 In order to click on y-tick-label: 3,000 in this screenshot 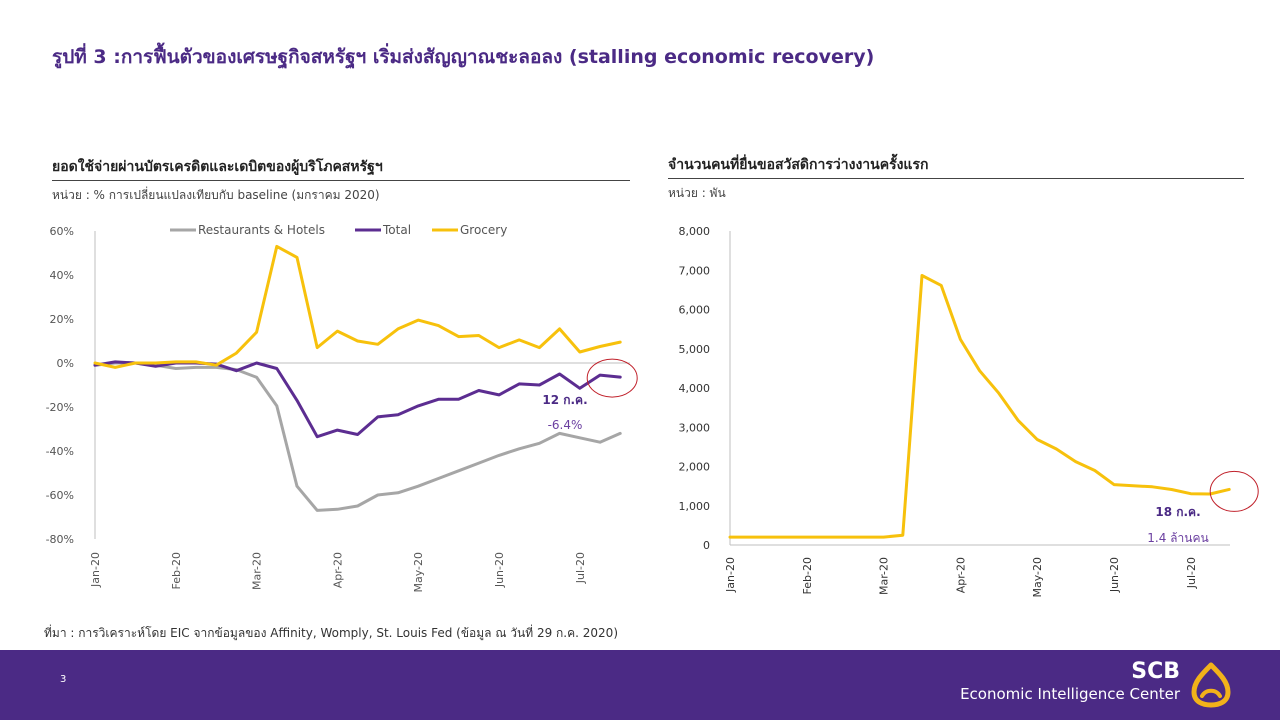, I will do `click(695, 427)`.